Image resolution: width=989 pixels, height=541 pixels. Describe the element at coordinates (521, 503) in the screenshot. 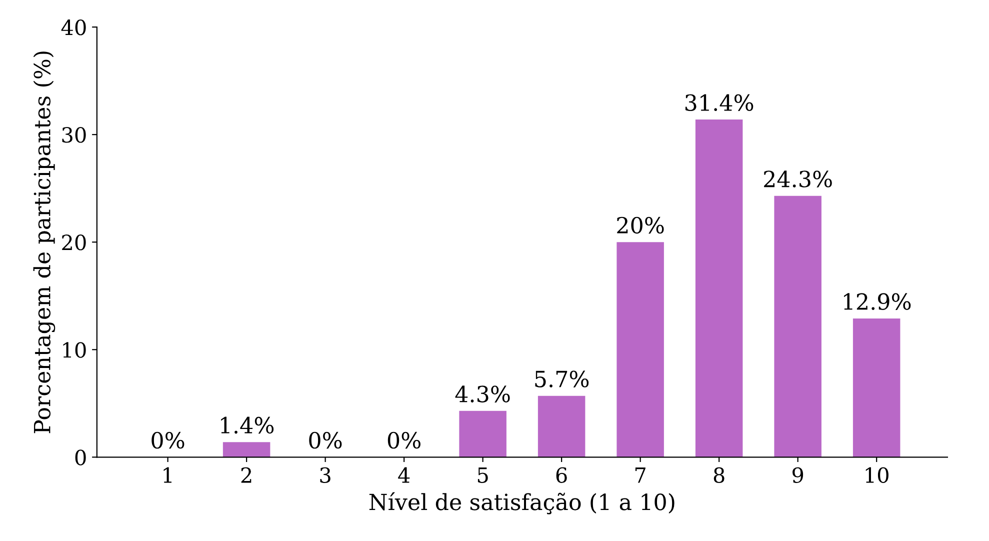

I see `x-axis-title: Nível de satisfação (1 a 10)` at that location.